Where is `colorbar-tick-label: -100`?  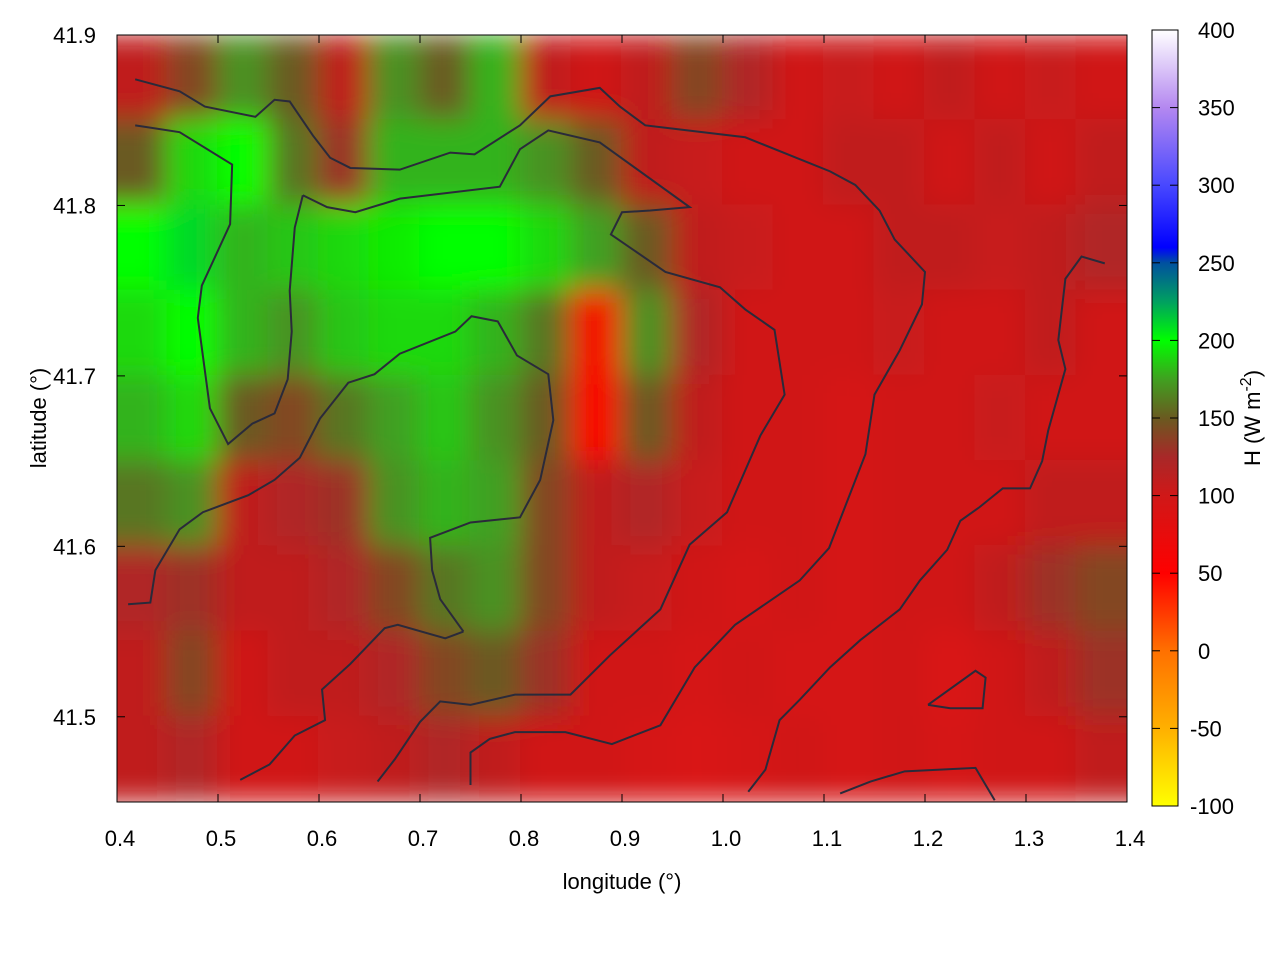
colorbar-tick-label: -100 is located at coordinates (1212, 806).